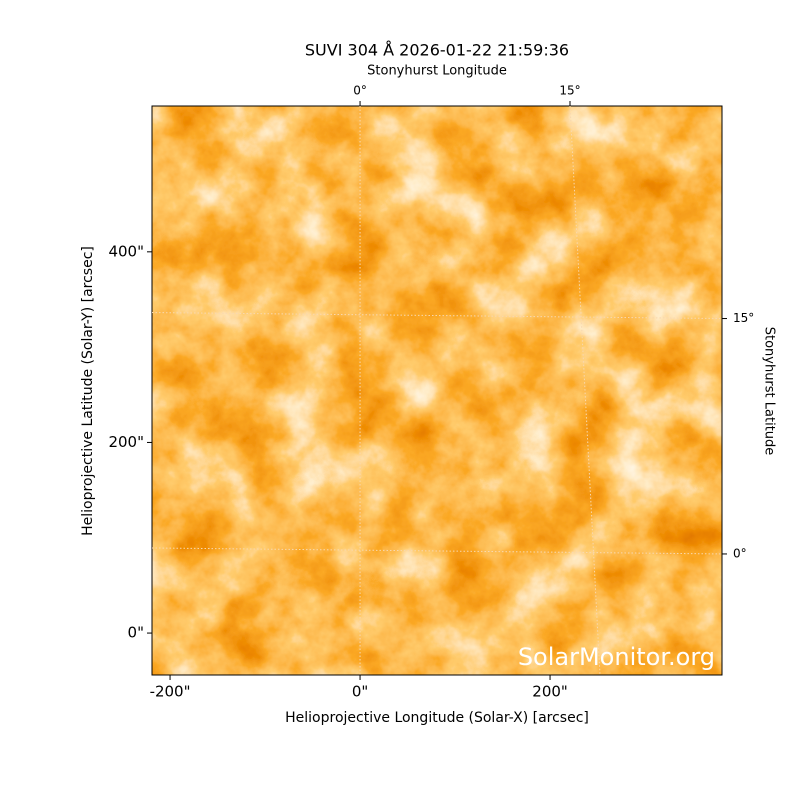  Describe the element at coordinates (170, 692) in the screenshot. I see `x-tick-label: -200"` at that location.